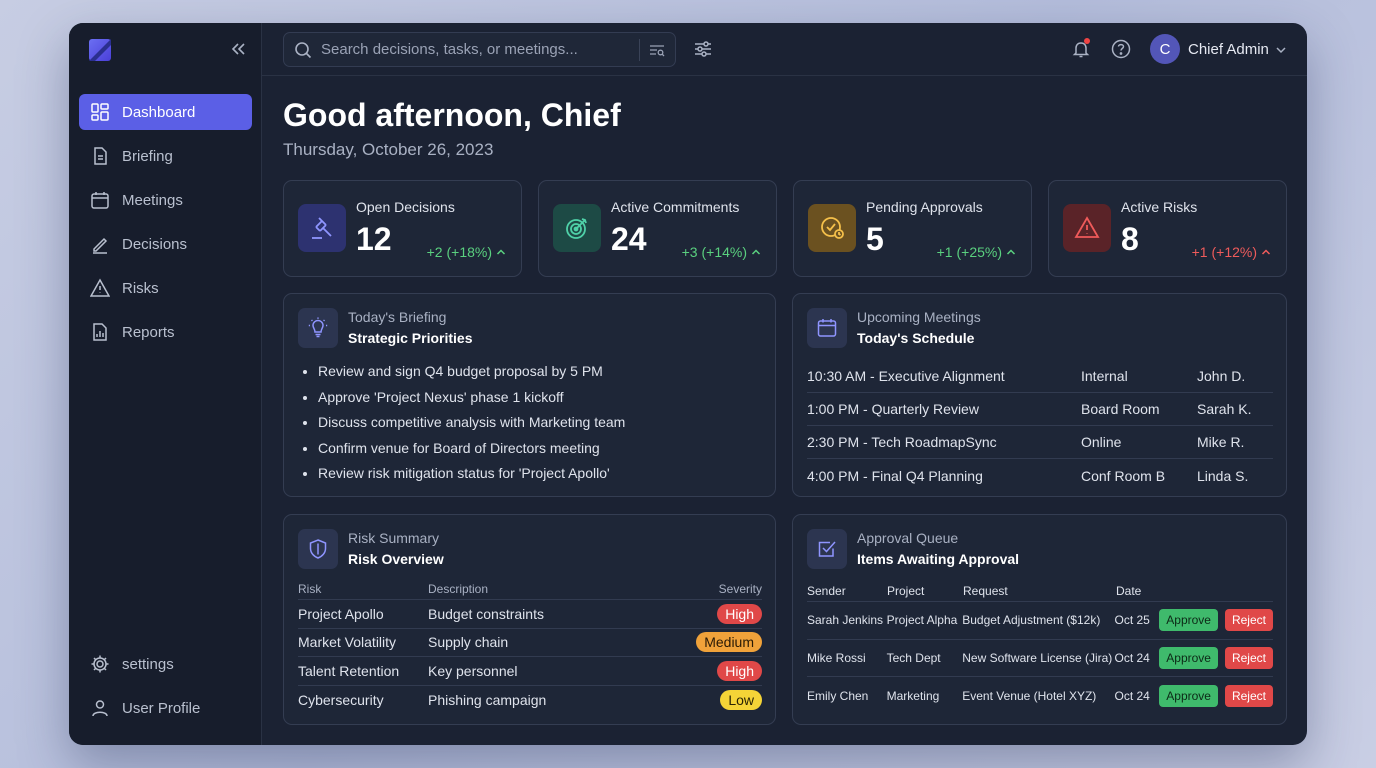 This screenshot has width=1376, height=768. Describe the element at coordinates (165, 156) in the screenshot. I see `sidebar-item-briefing: Briefing` at that location.